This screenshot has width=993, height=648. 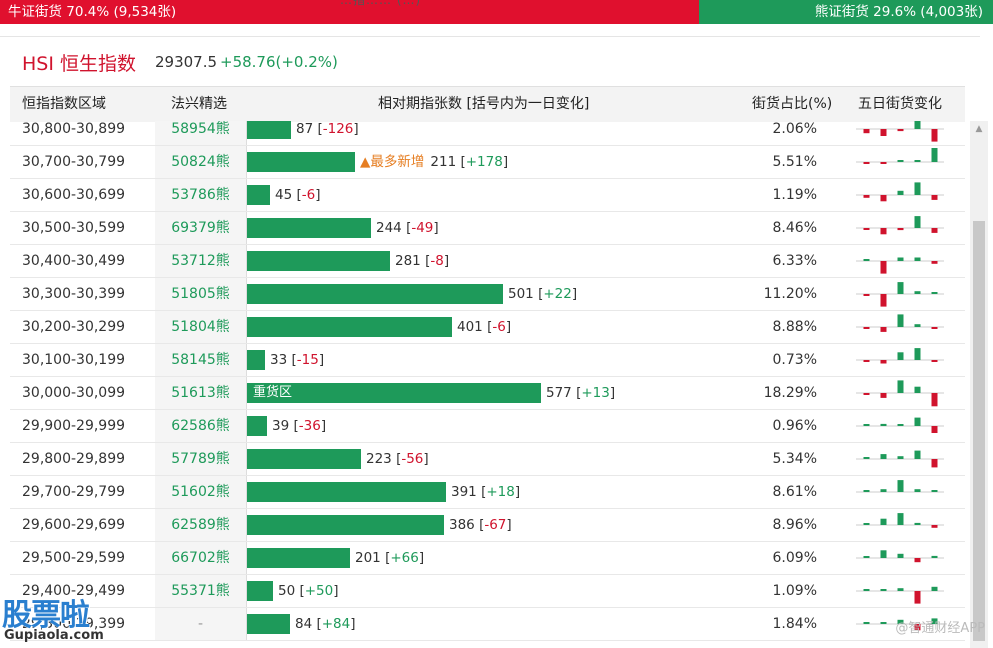 I want to click on row-warrant-code: 51602熊, so click(x=200, y=492).